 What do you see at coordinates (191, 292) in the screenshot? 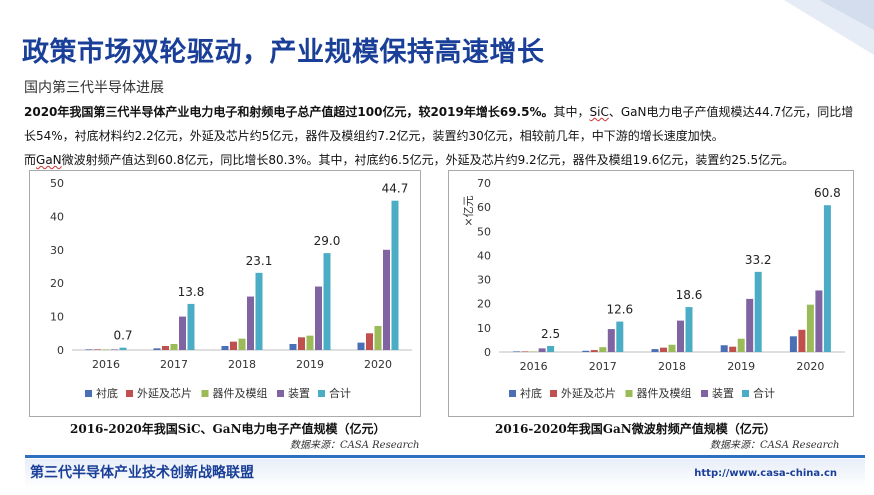
I see `data-label-total: 13.8` at bounding box center [191, 292].